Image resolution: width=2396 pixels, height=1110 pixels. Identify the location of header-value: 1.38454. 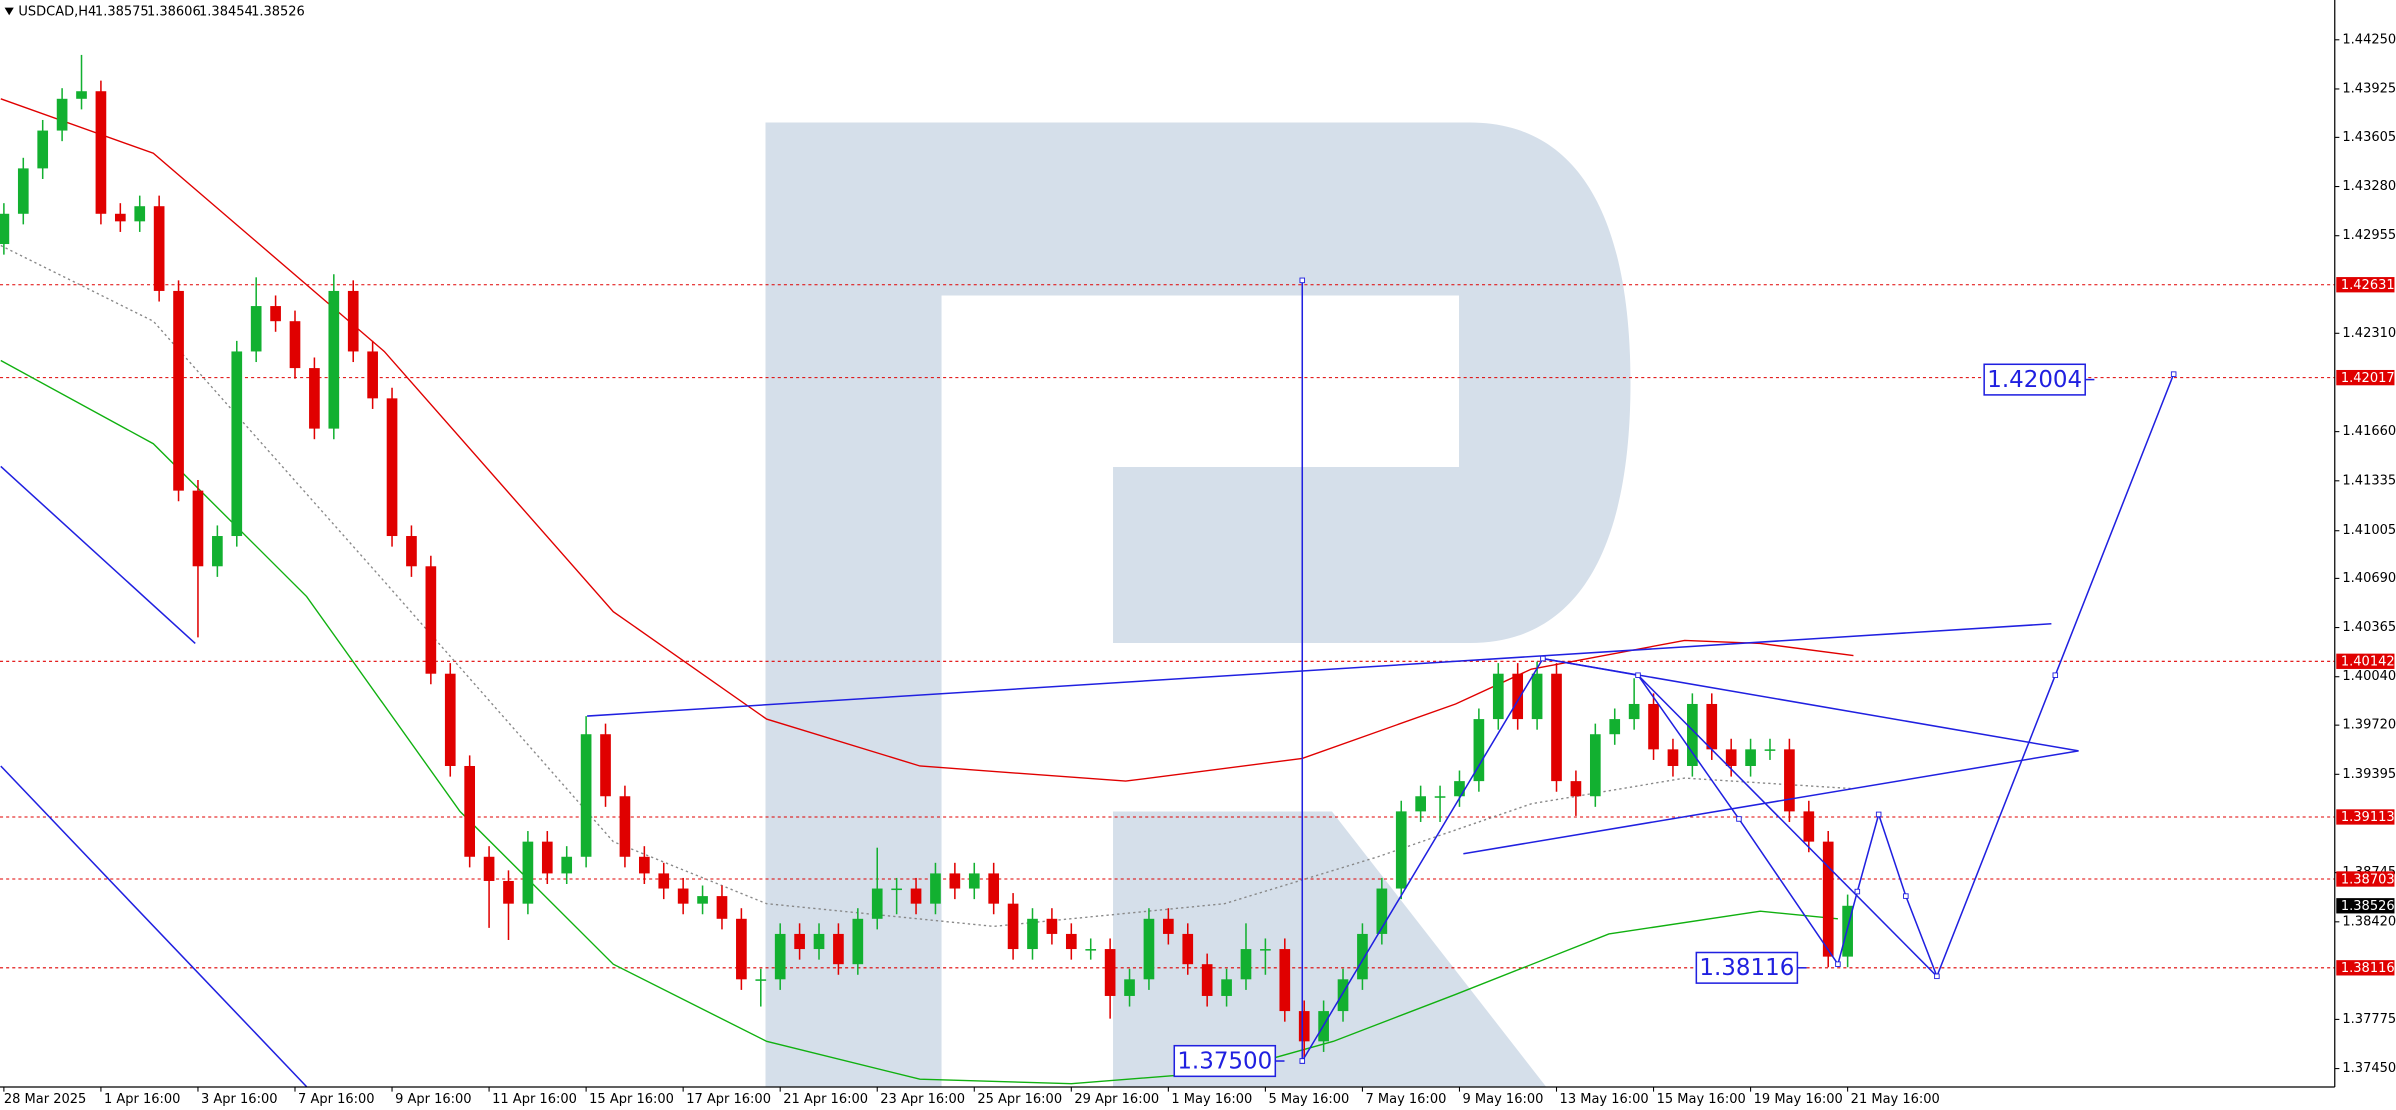
(226, 12).